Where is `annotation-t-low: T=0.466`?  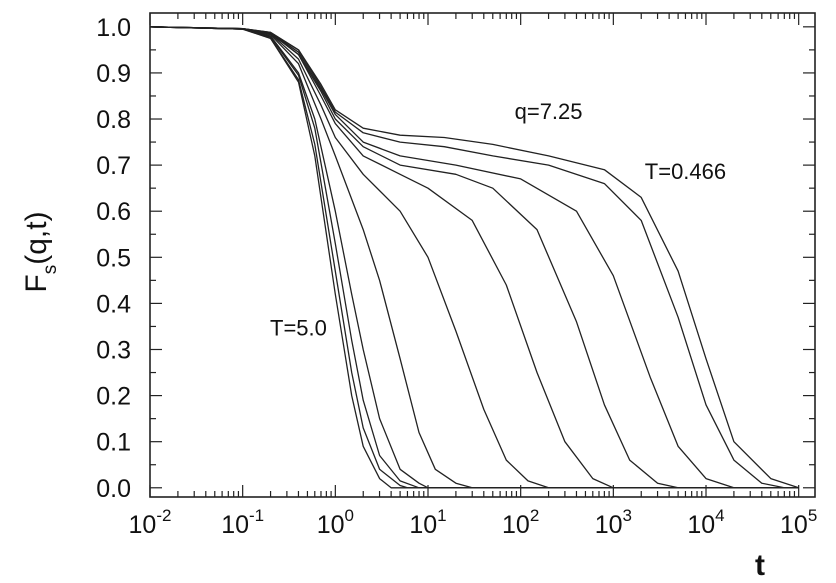
annotation-t-low: T=0.466 is located at coordinates (685, 171).